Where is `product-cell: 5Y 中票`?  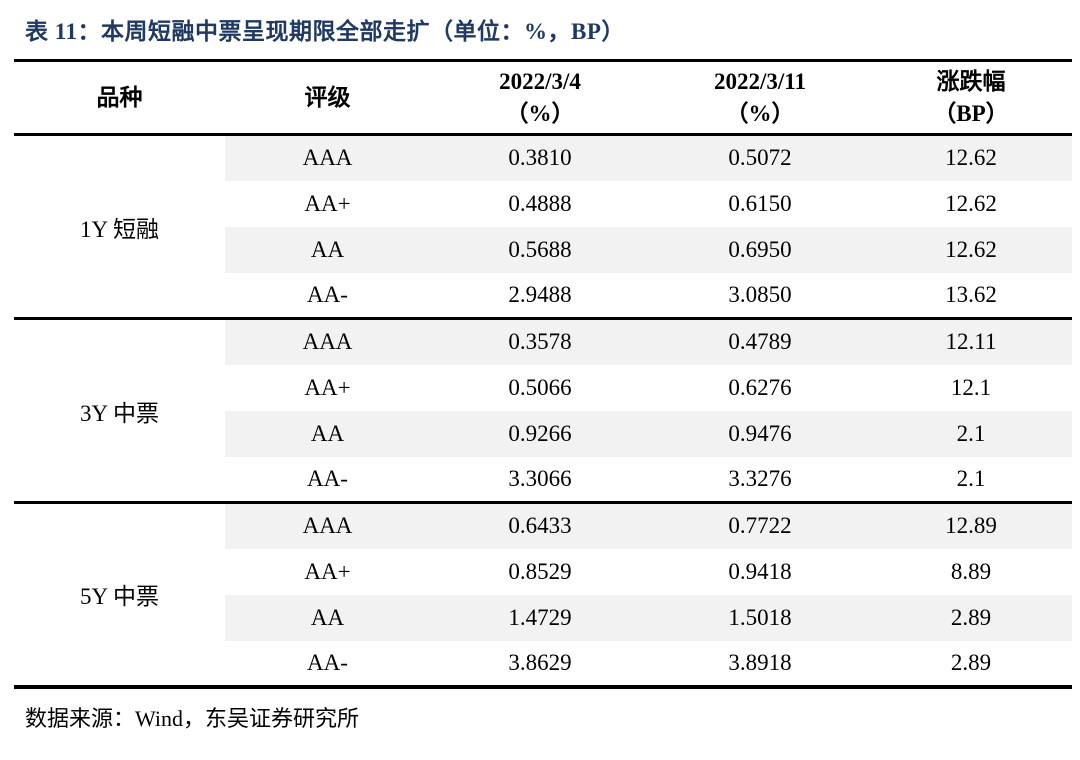 product-cell: 5Y 中票 is located at coordinates (119, 594).